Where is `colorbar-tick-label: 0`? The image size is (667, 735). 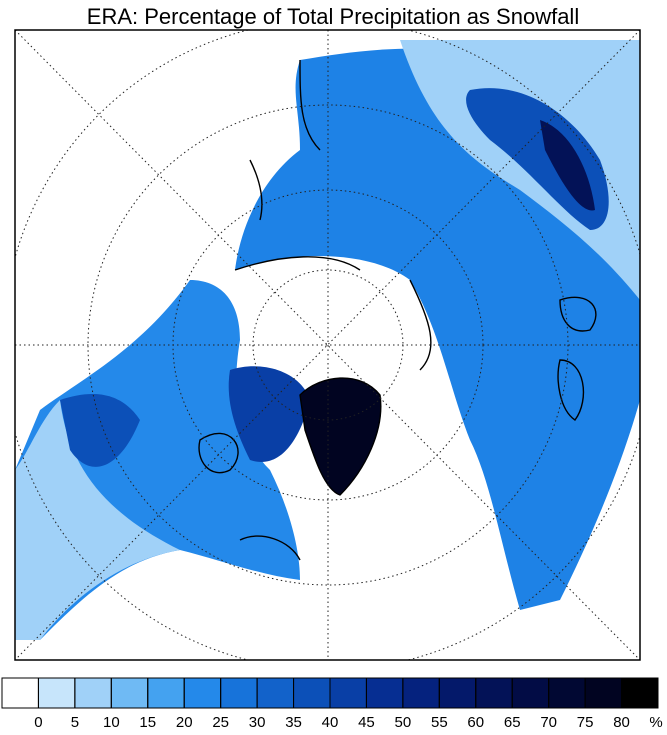 colorbar-tick-label: 0 is located at coordinates (38, 722).